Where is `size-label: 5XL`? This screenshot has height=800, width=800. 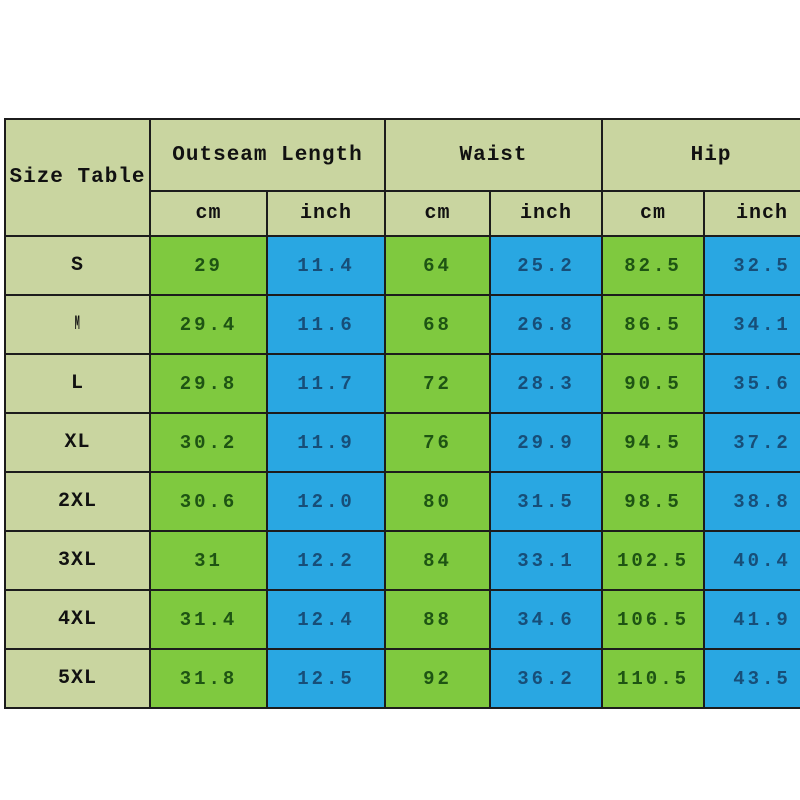 size-label: 5XL is located at coordinates (77, 678).